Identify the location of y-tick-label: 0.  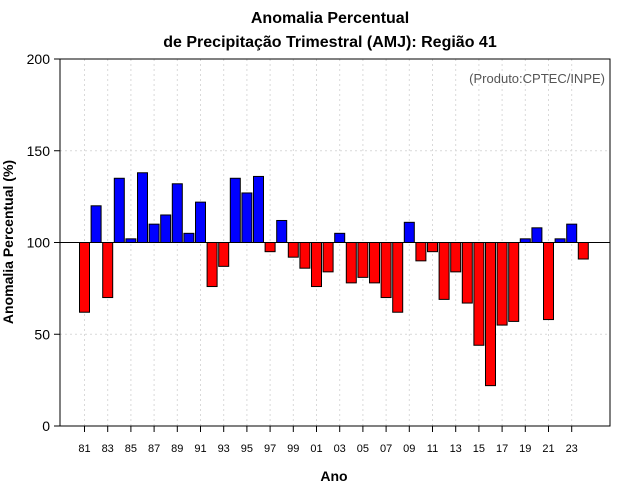
(46, 426).